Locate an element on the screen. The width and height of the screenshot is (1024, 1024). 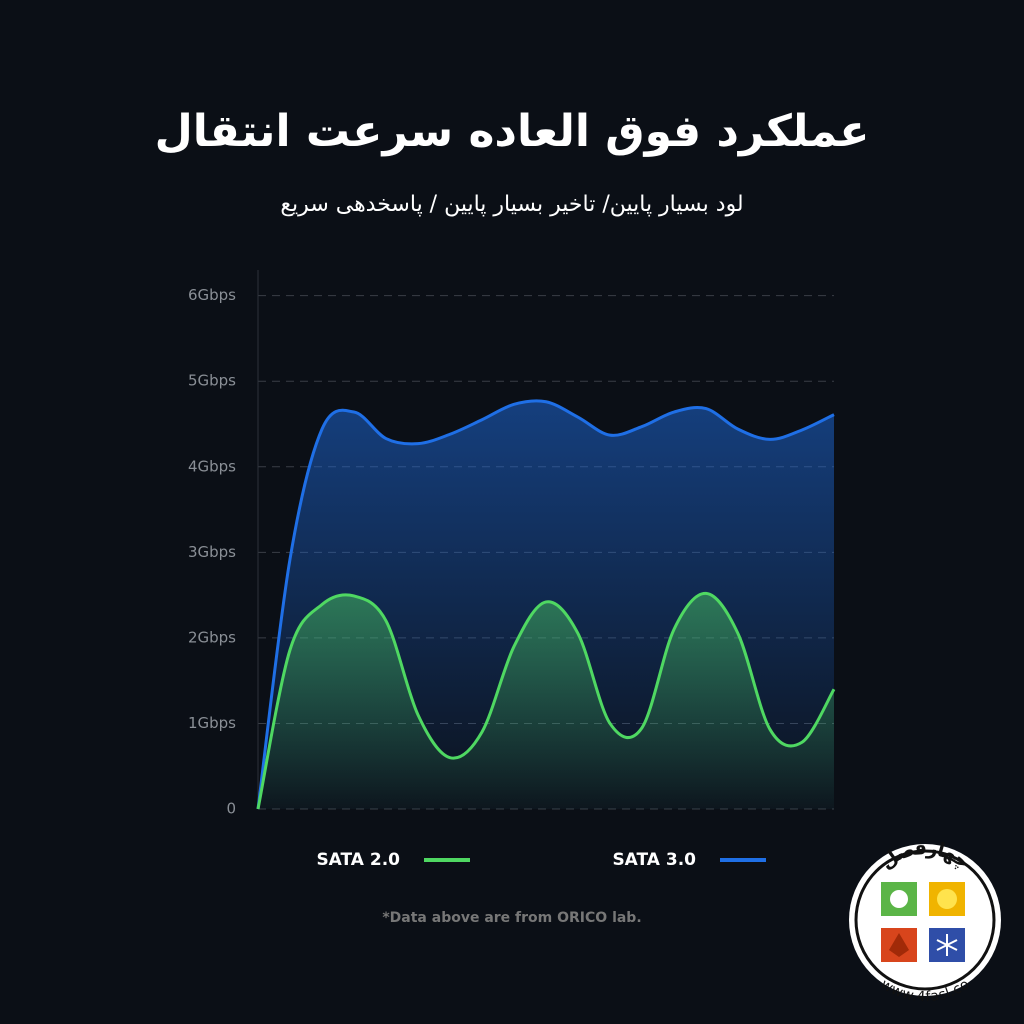
logo-circle is located at coordinates (925, 920).